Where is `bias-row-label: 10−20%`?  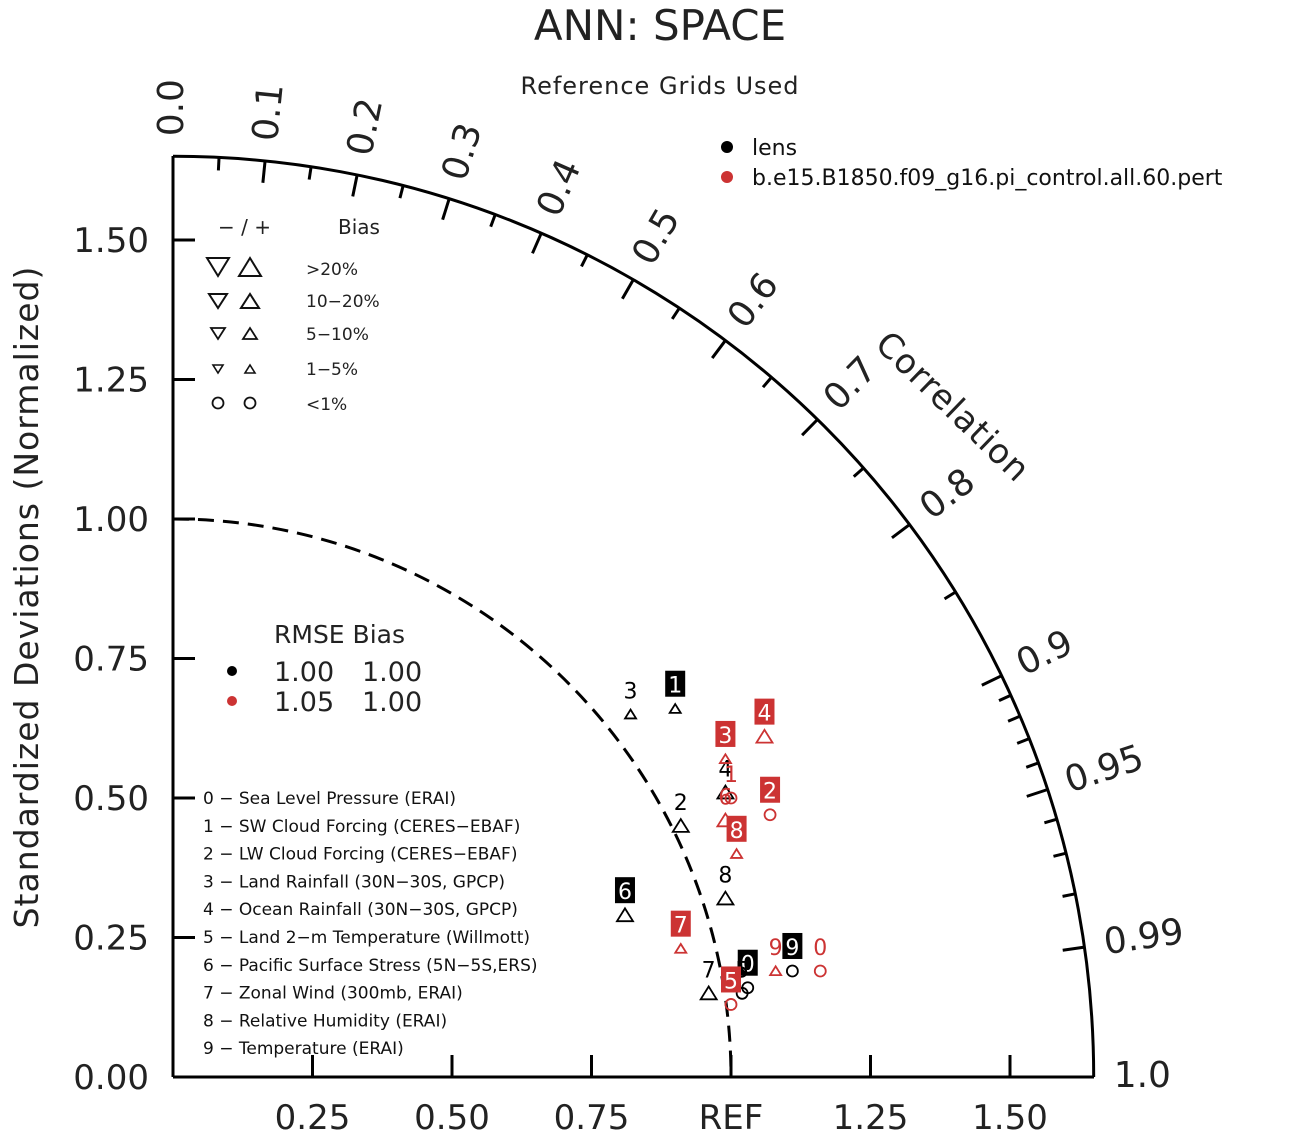
bias-row-label: 10−20% is located at coordinates (343, 302).